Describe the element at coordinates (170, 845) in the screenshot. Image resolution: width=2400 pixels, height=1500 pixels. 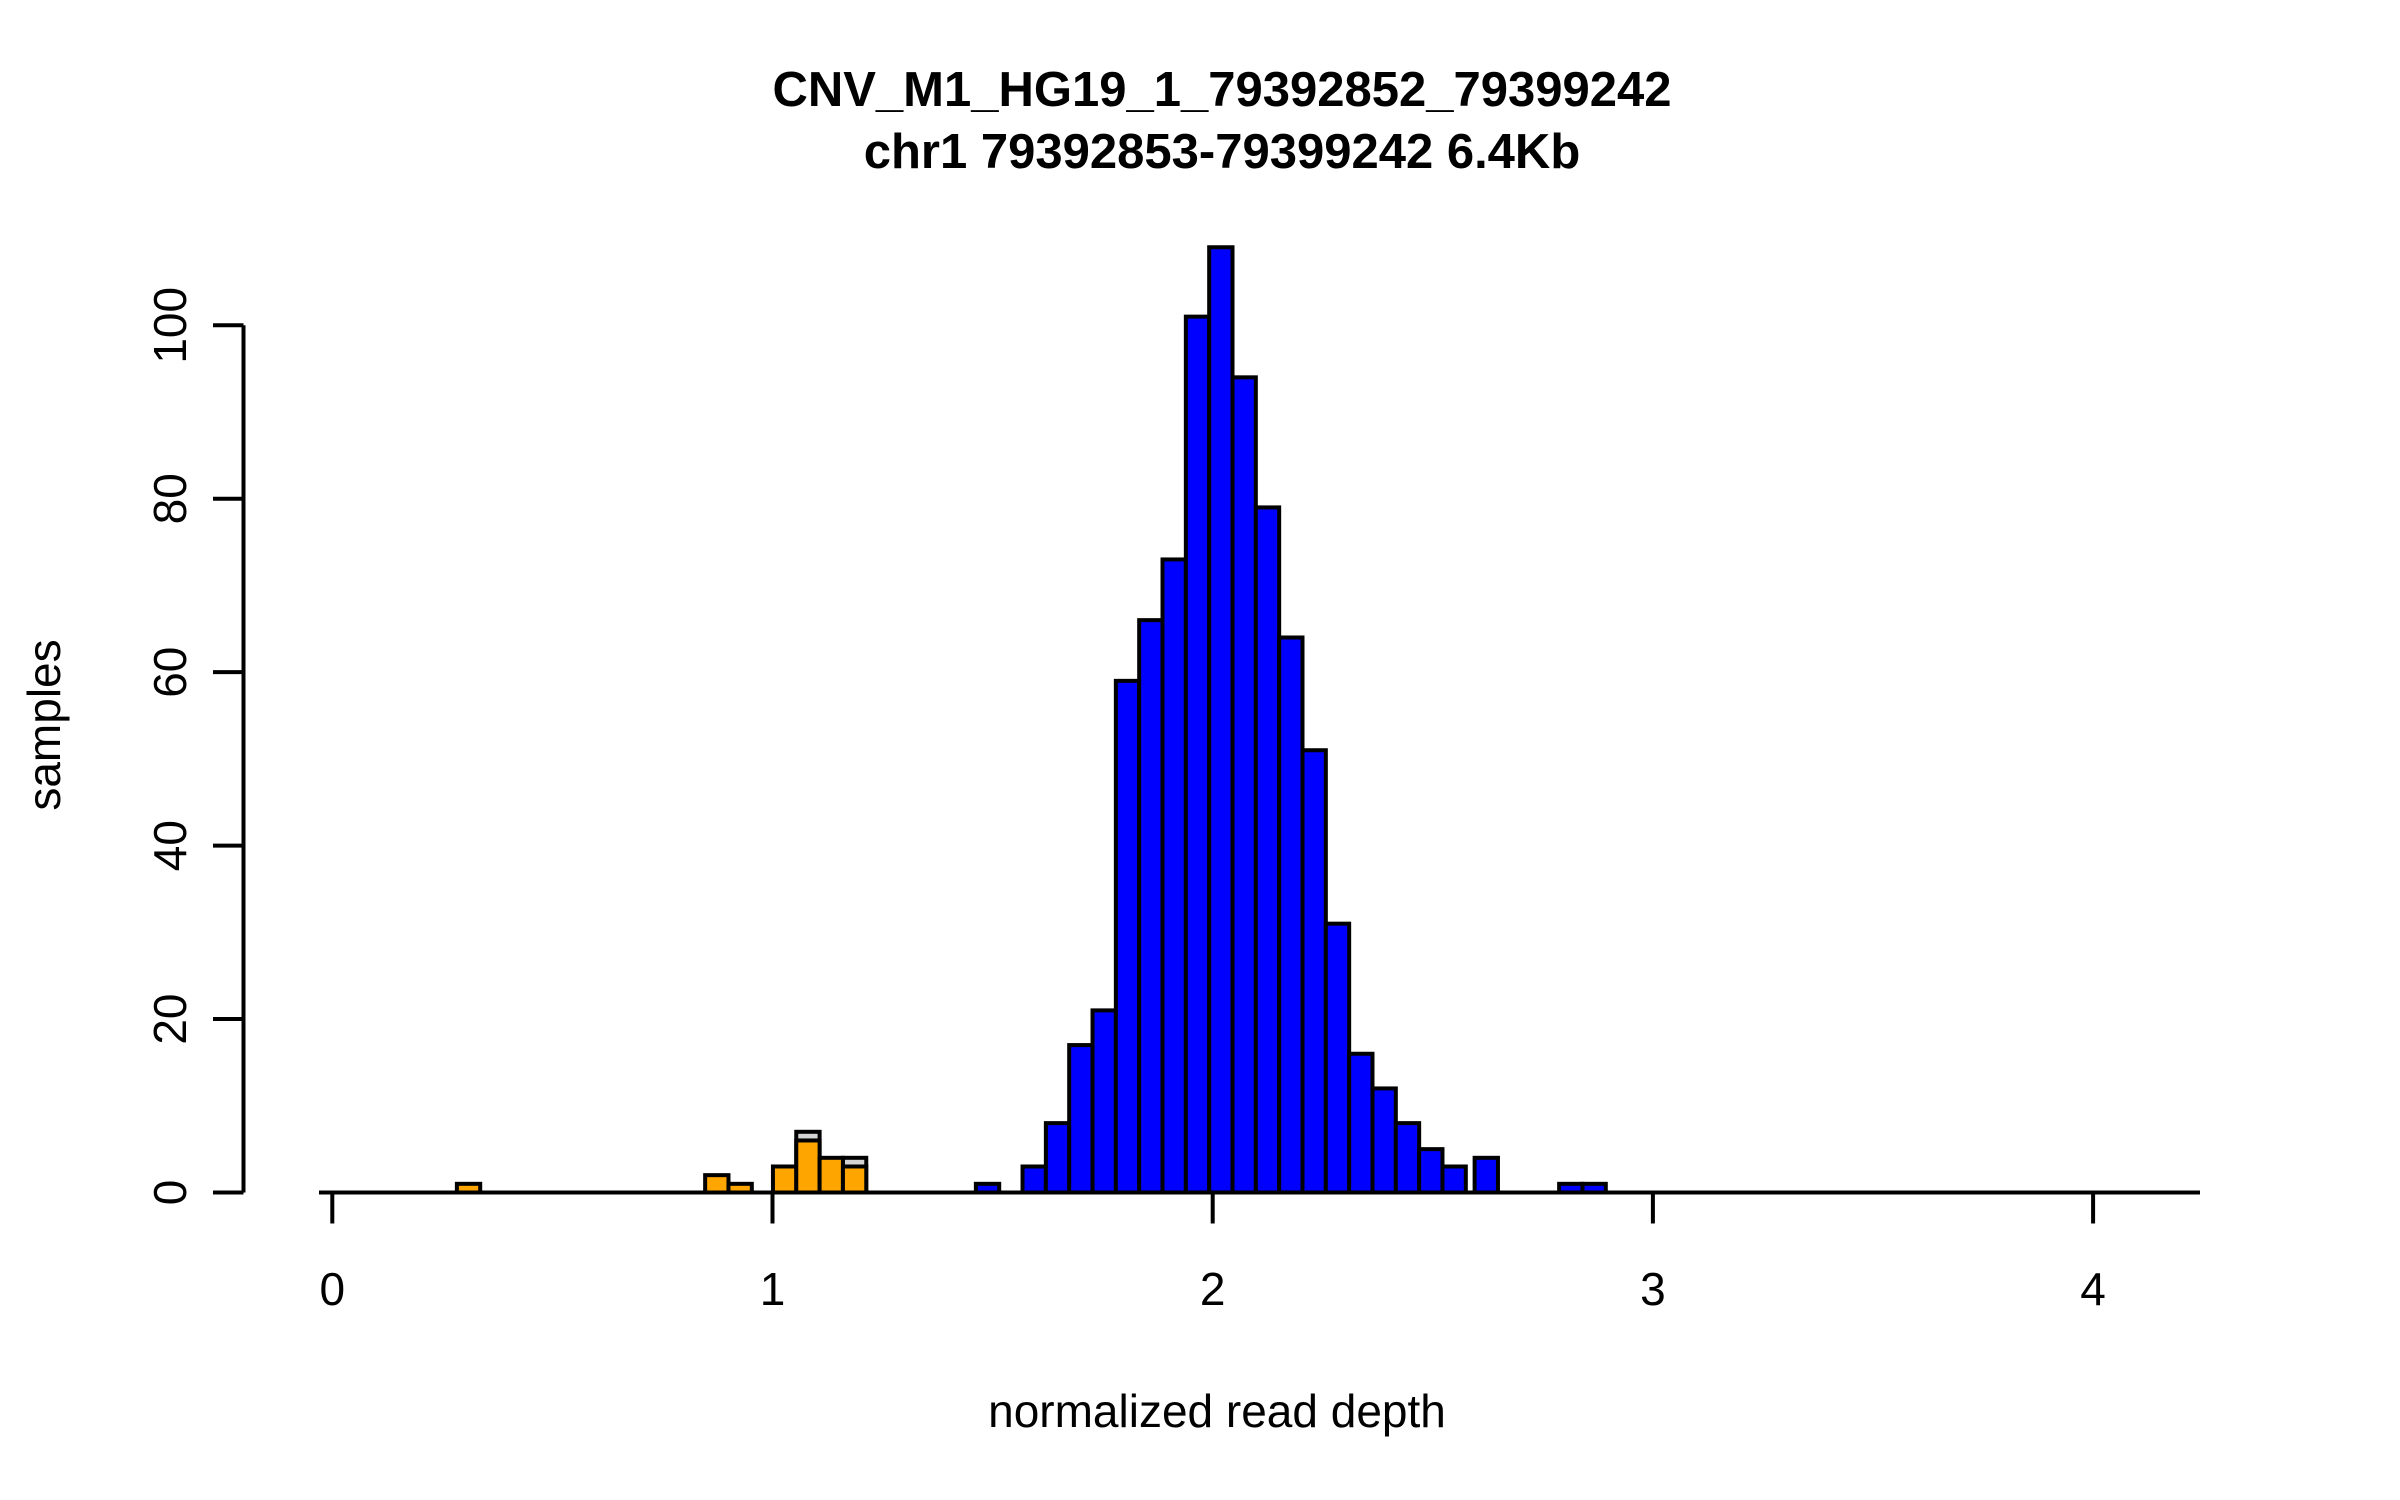
I see `y-axis-tick-label: 40` at that location.